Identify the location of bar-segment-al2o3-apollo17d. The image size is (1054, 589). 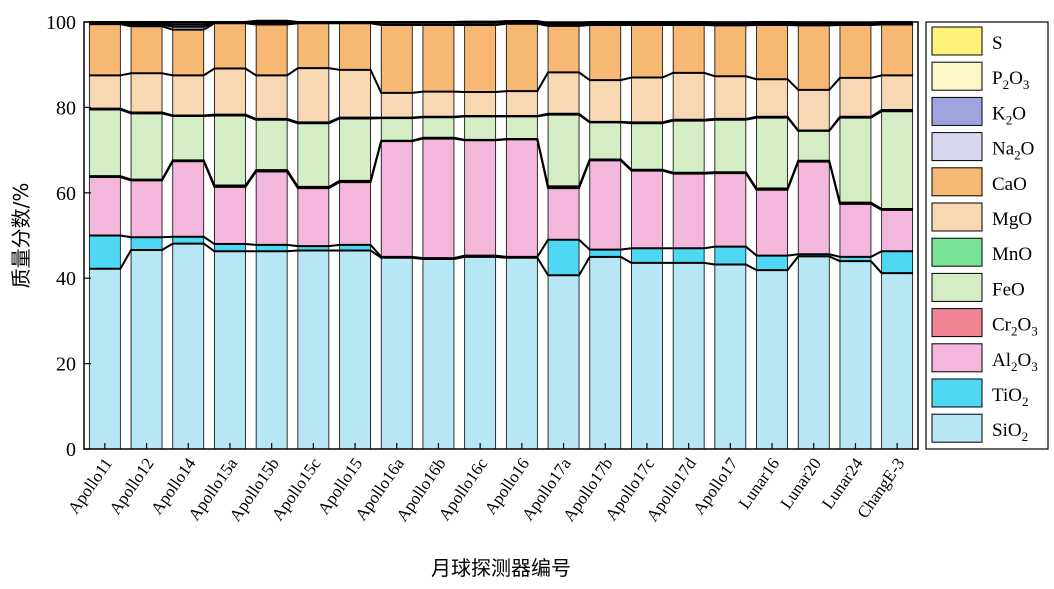
(688, 211).